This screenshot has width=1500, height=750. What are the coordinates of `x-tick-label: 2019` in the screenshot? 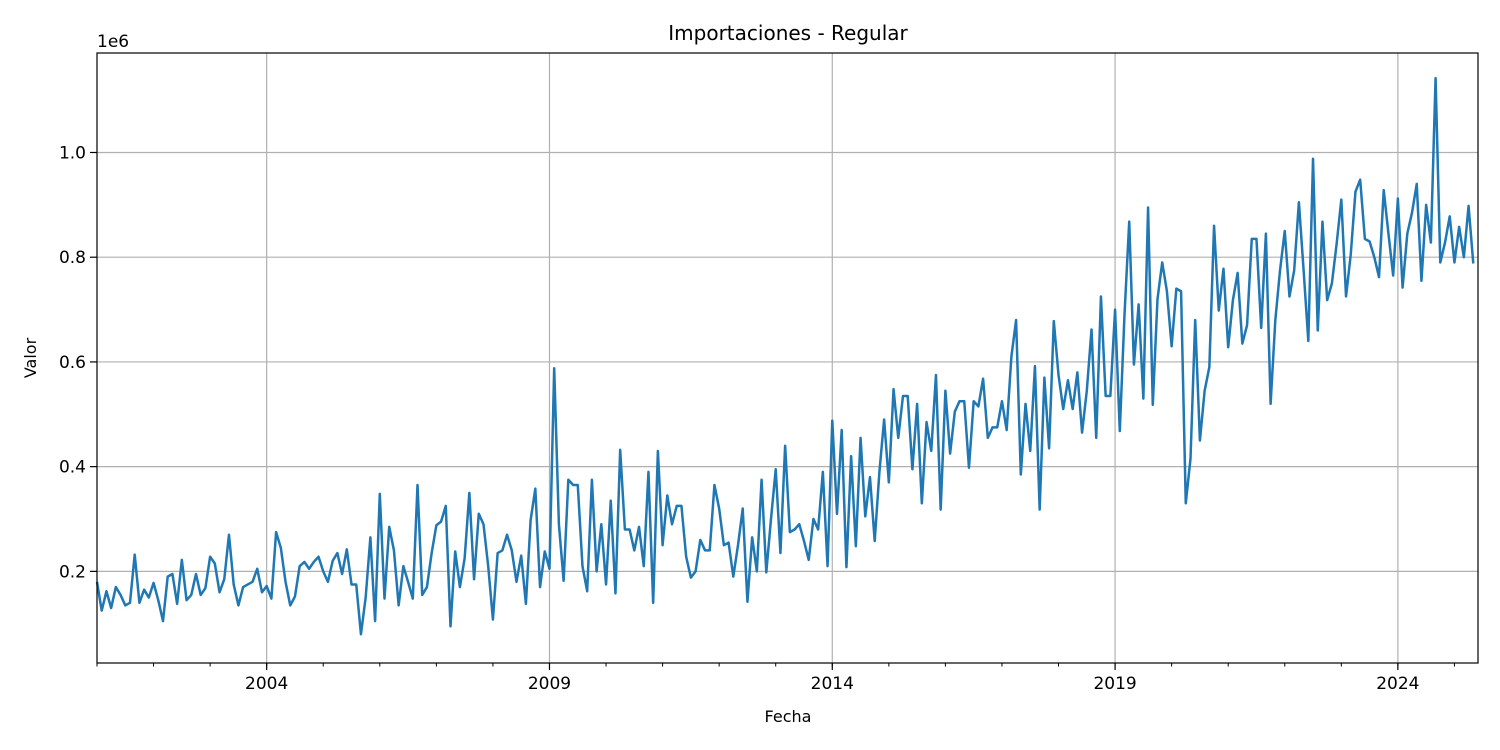 It's located at (1114, 684).